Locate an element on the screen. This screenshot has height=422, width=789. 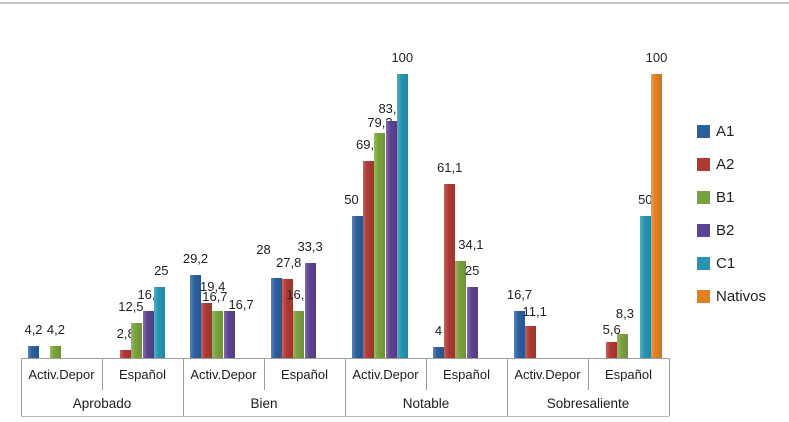
legend-item-nativos: Nativos is located at coordinates (731, 296).